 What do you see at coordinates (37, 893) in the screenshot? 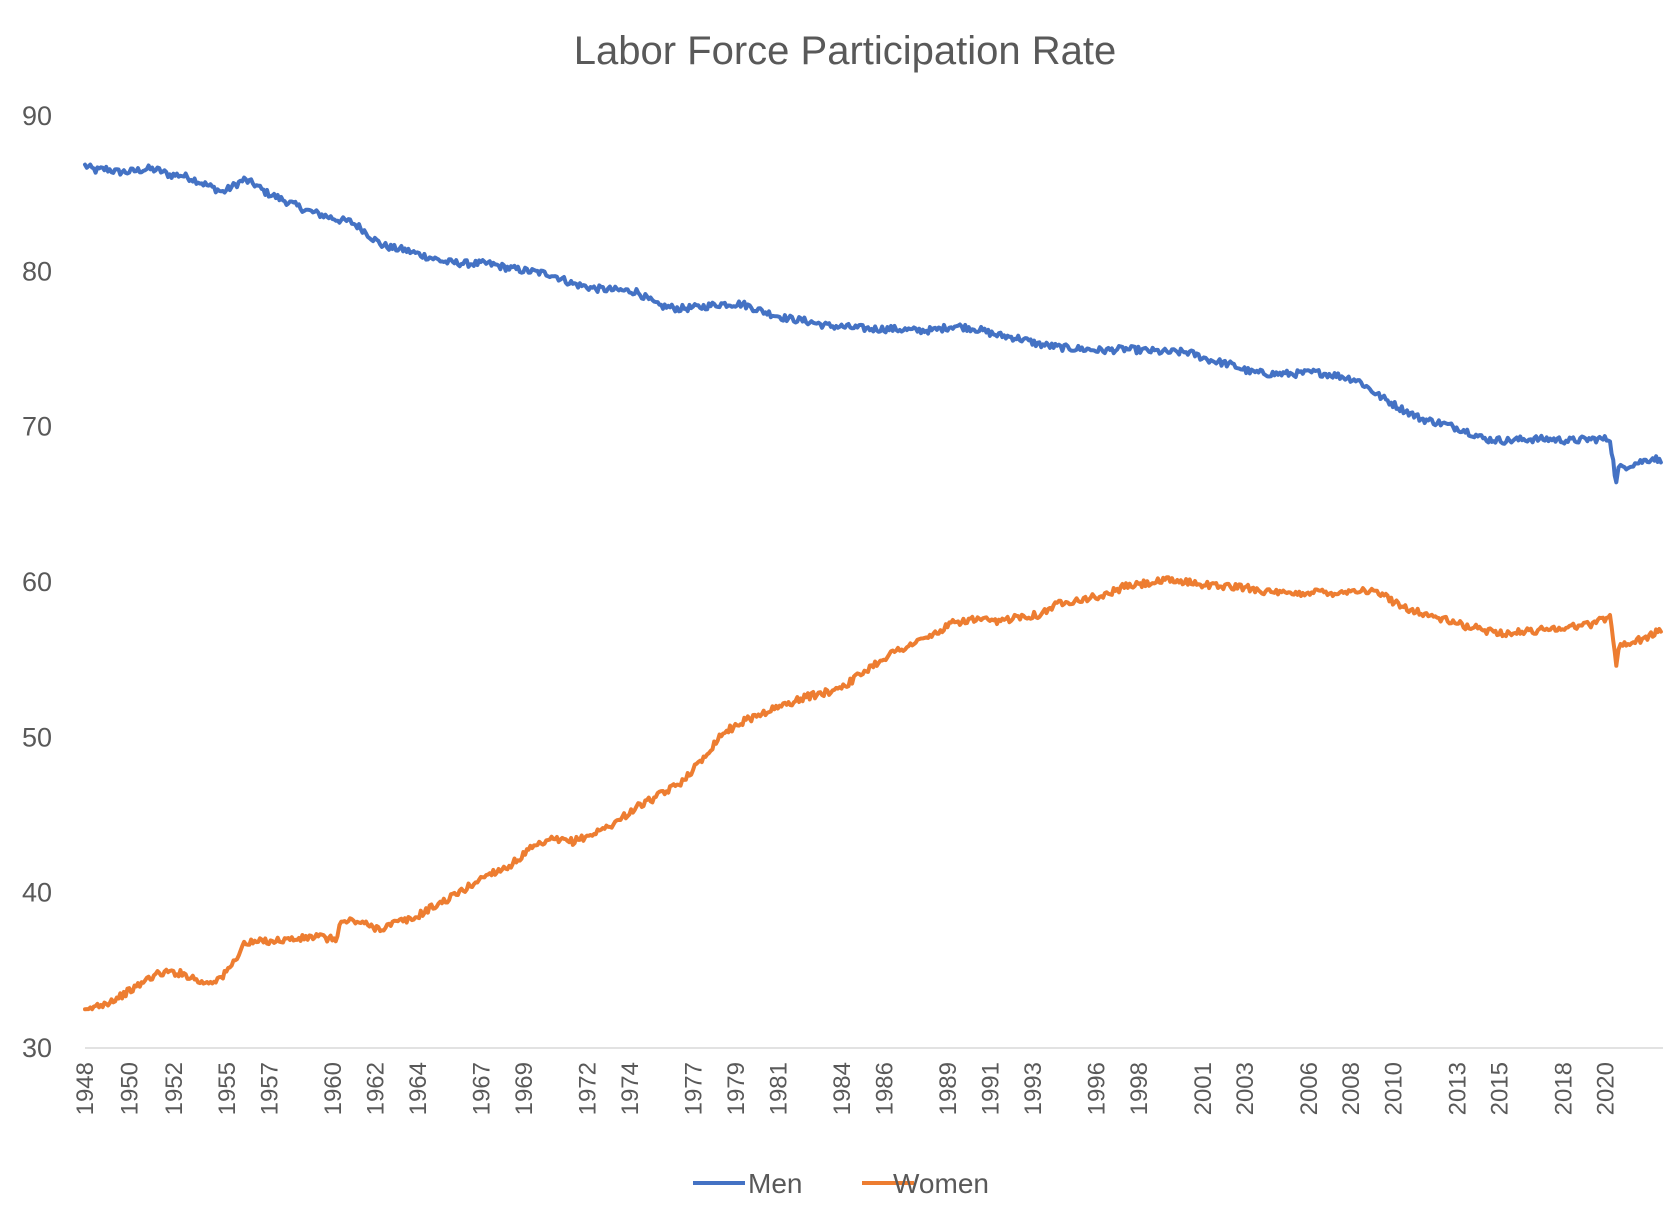
I see `y-tick-label: 40` at bounding box center [37, 893].